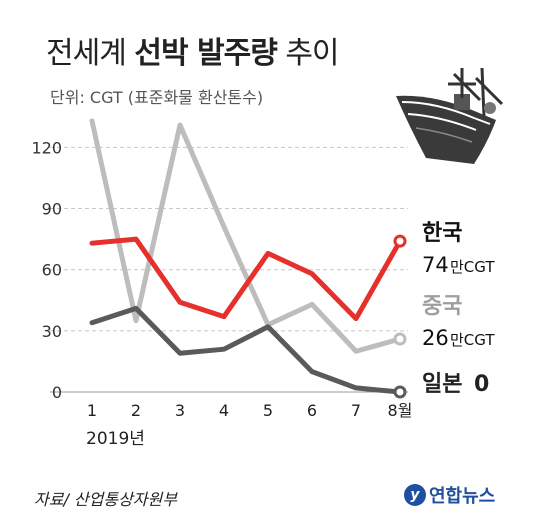  I want to click on chart-title: 전세계 선박 발주량 추이, so click(193, 50).